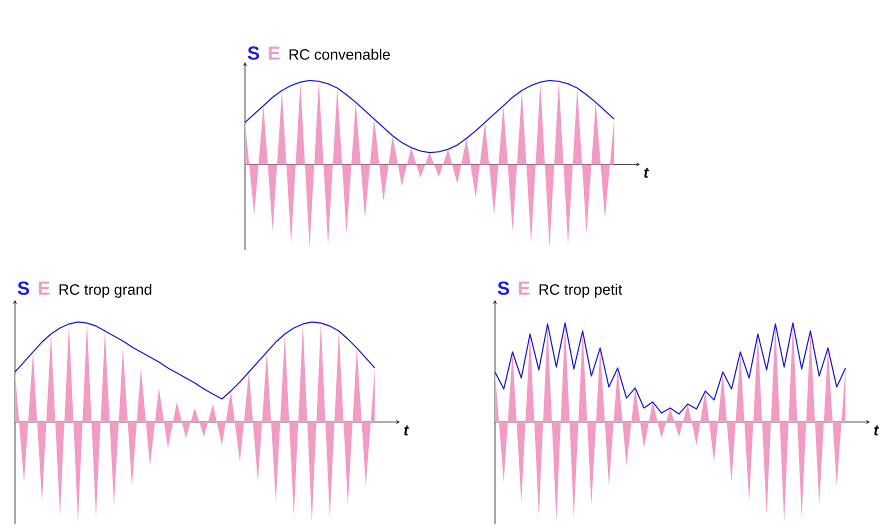 The height and width of the screenshot is (529, 896). Describe the element at coordinates (581, 291) in the screenshot. I see `chart-title: RC trop petit` at that location.